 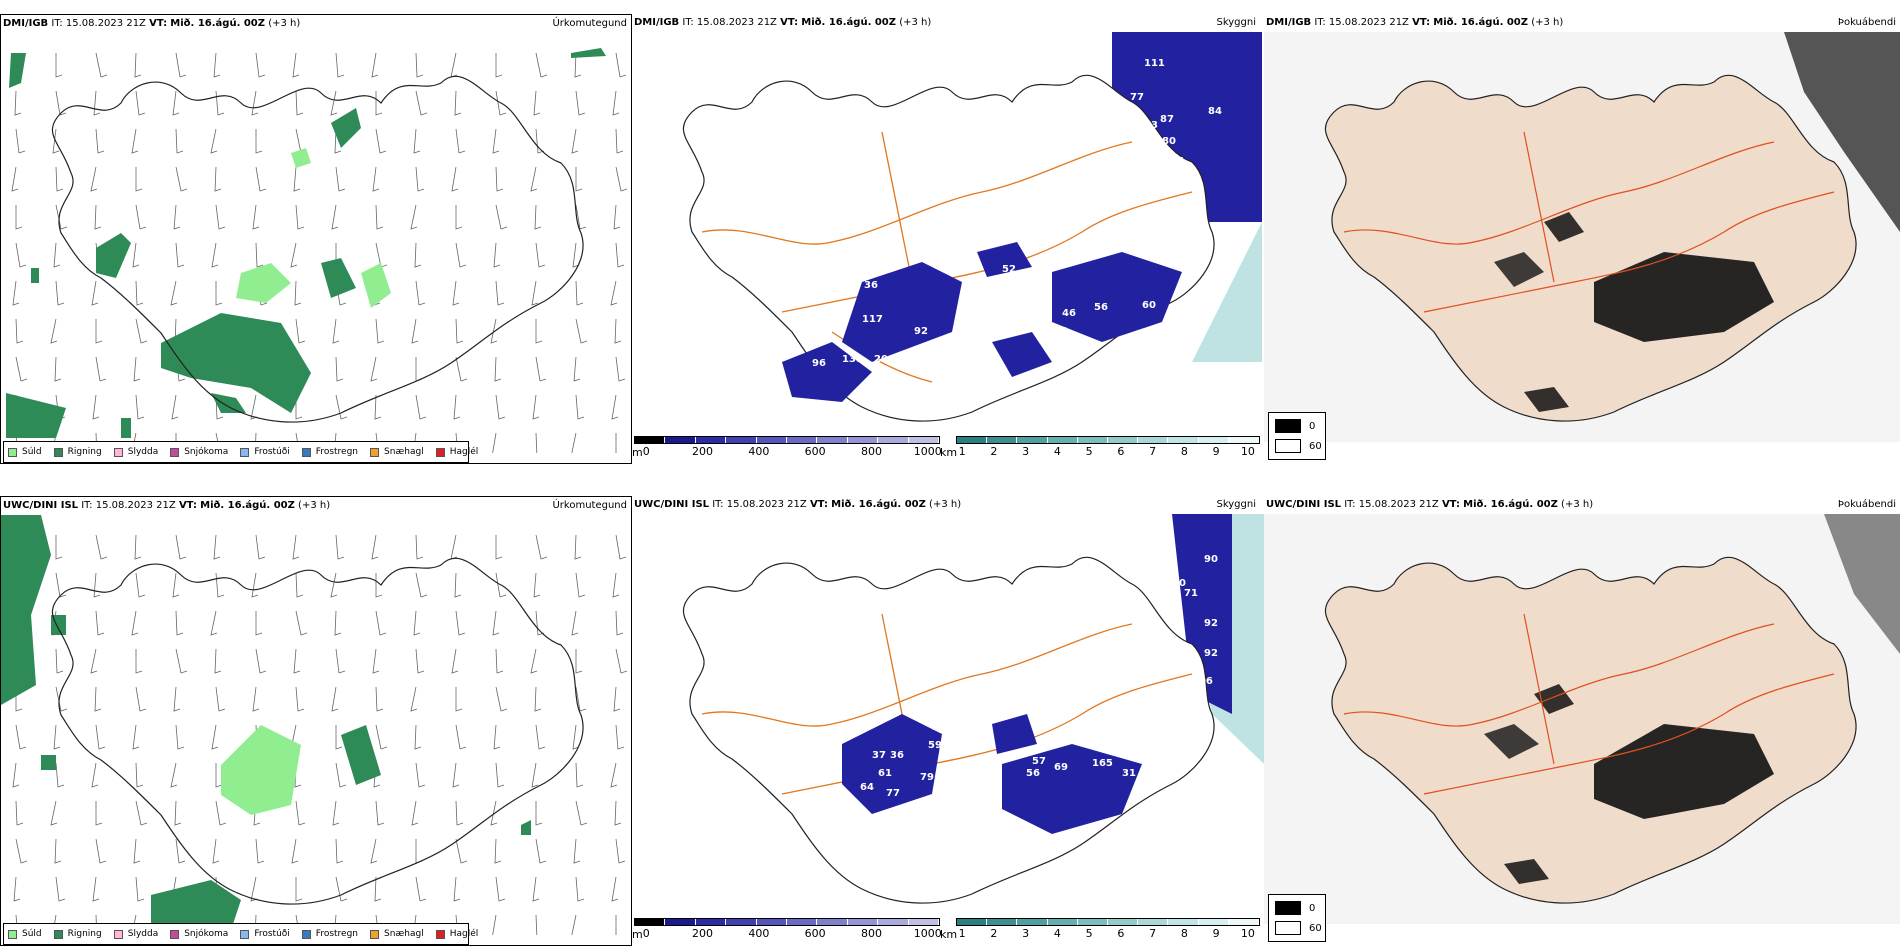 What do you see at coordinates (317, 250) in the screenshot?
I see `precip-map` at bounding box center [317, 250].